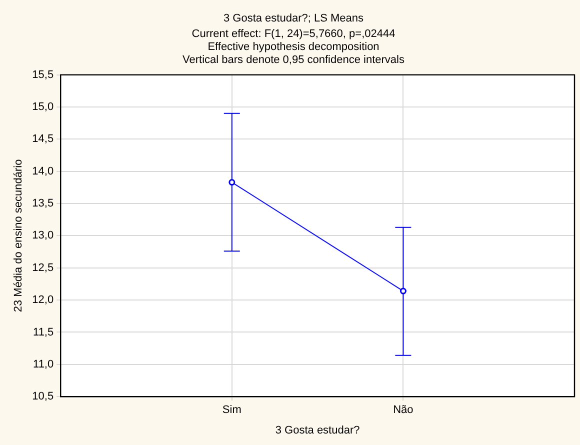 This screenshot has height=445, width=580. What do you see at coordinates (232, 410) in the screenshot?
I see `x-tick-label: Sim` at bounding box center [232, 410].